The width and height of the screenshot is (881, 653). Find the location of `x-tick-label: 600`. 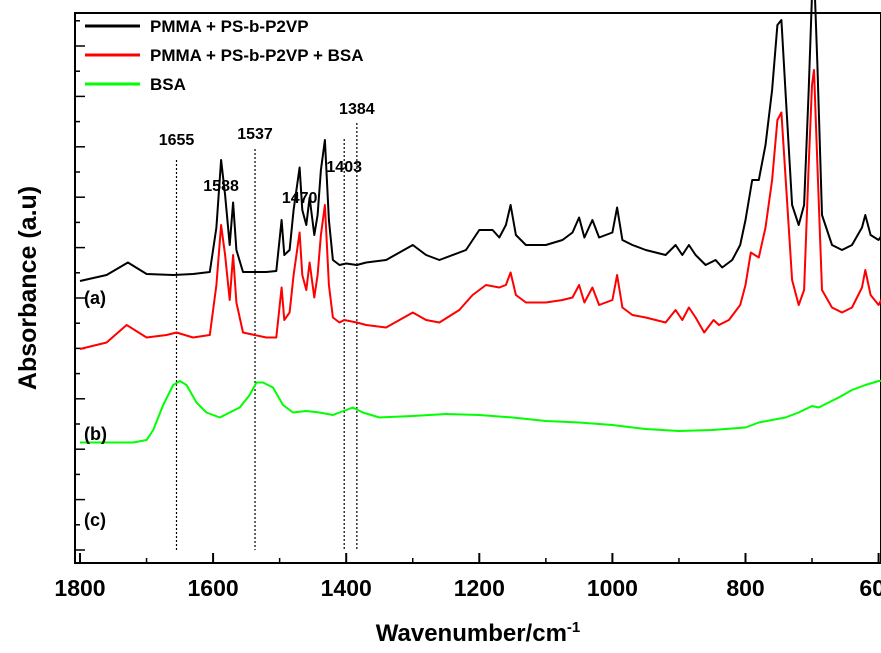

x-tick-label: 600 is located at coordinates (870, 588).